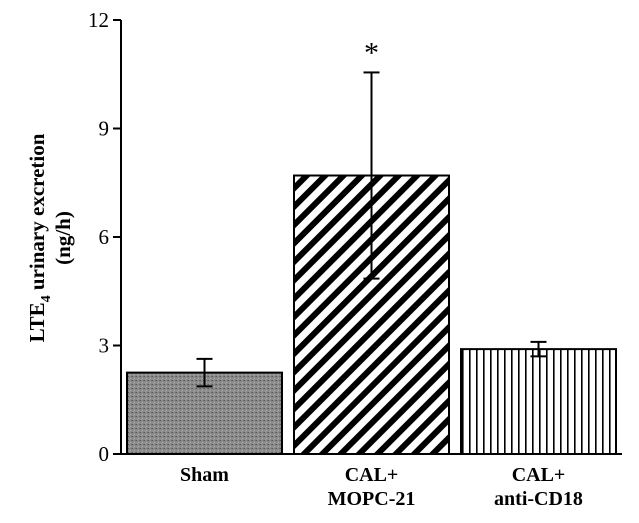 Image resolution: width=639 pixels, height=523 pixels. What do you see at coordinates (538, 499) in the screenshot?
I see `x-tick-label-2-1: anti-CD18` at bounding box center [538, 499].